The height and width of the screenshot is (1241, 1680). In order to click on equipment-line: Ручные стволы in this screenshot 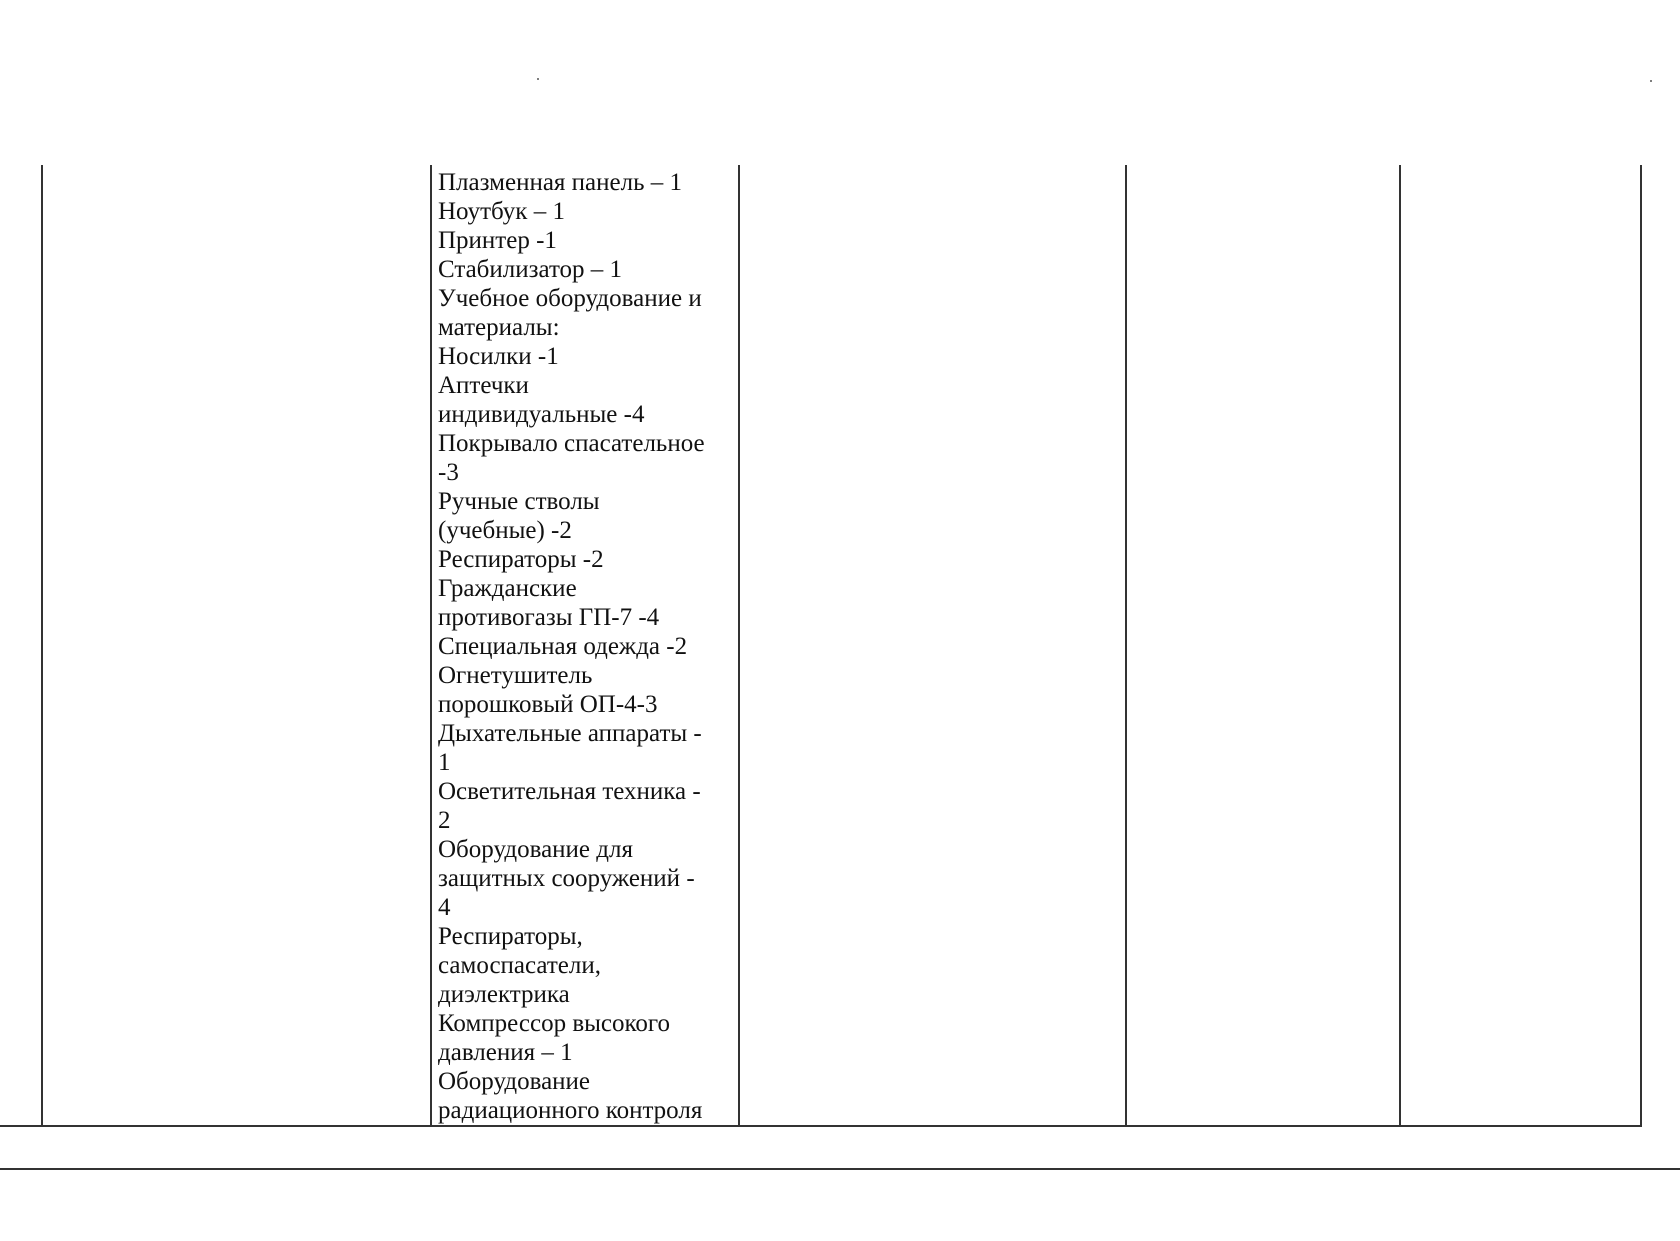, I will do `click(519, 501)`.